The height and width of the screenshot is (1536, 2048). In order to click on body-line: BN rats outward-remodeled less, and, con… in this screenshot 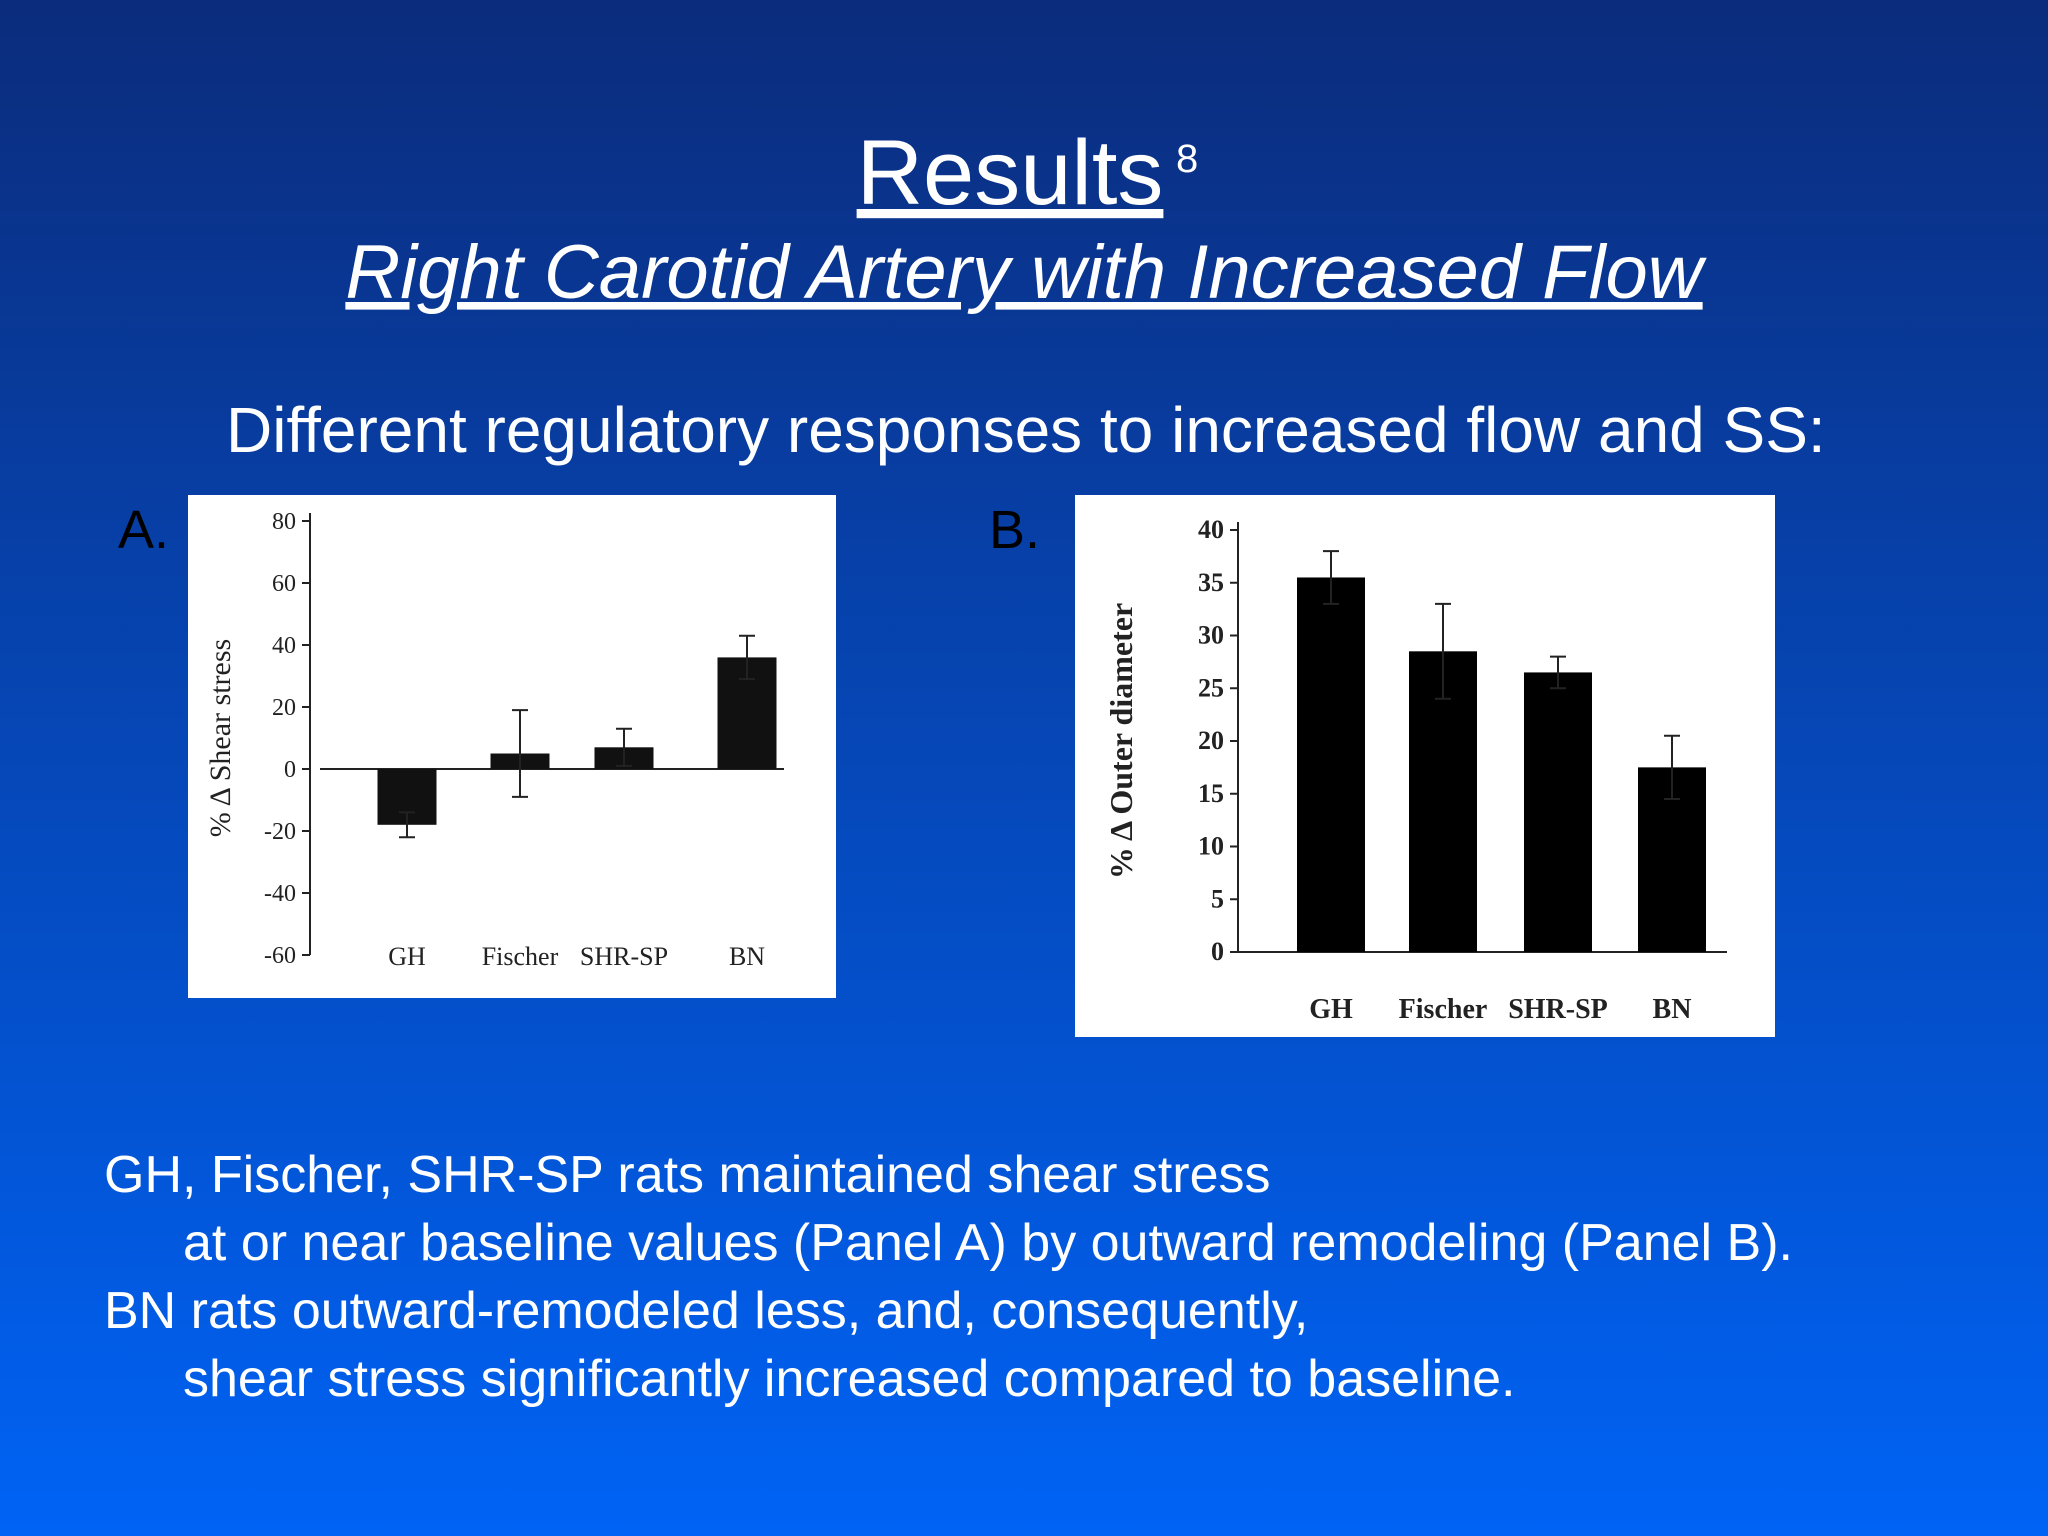, I will do `click(706, 1311)`.